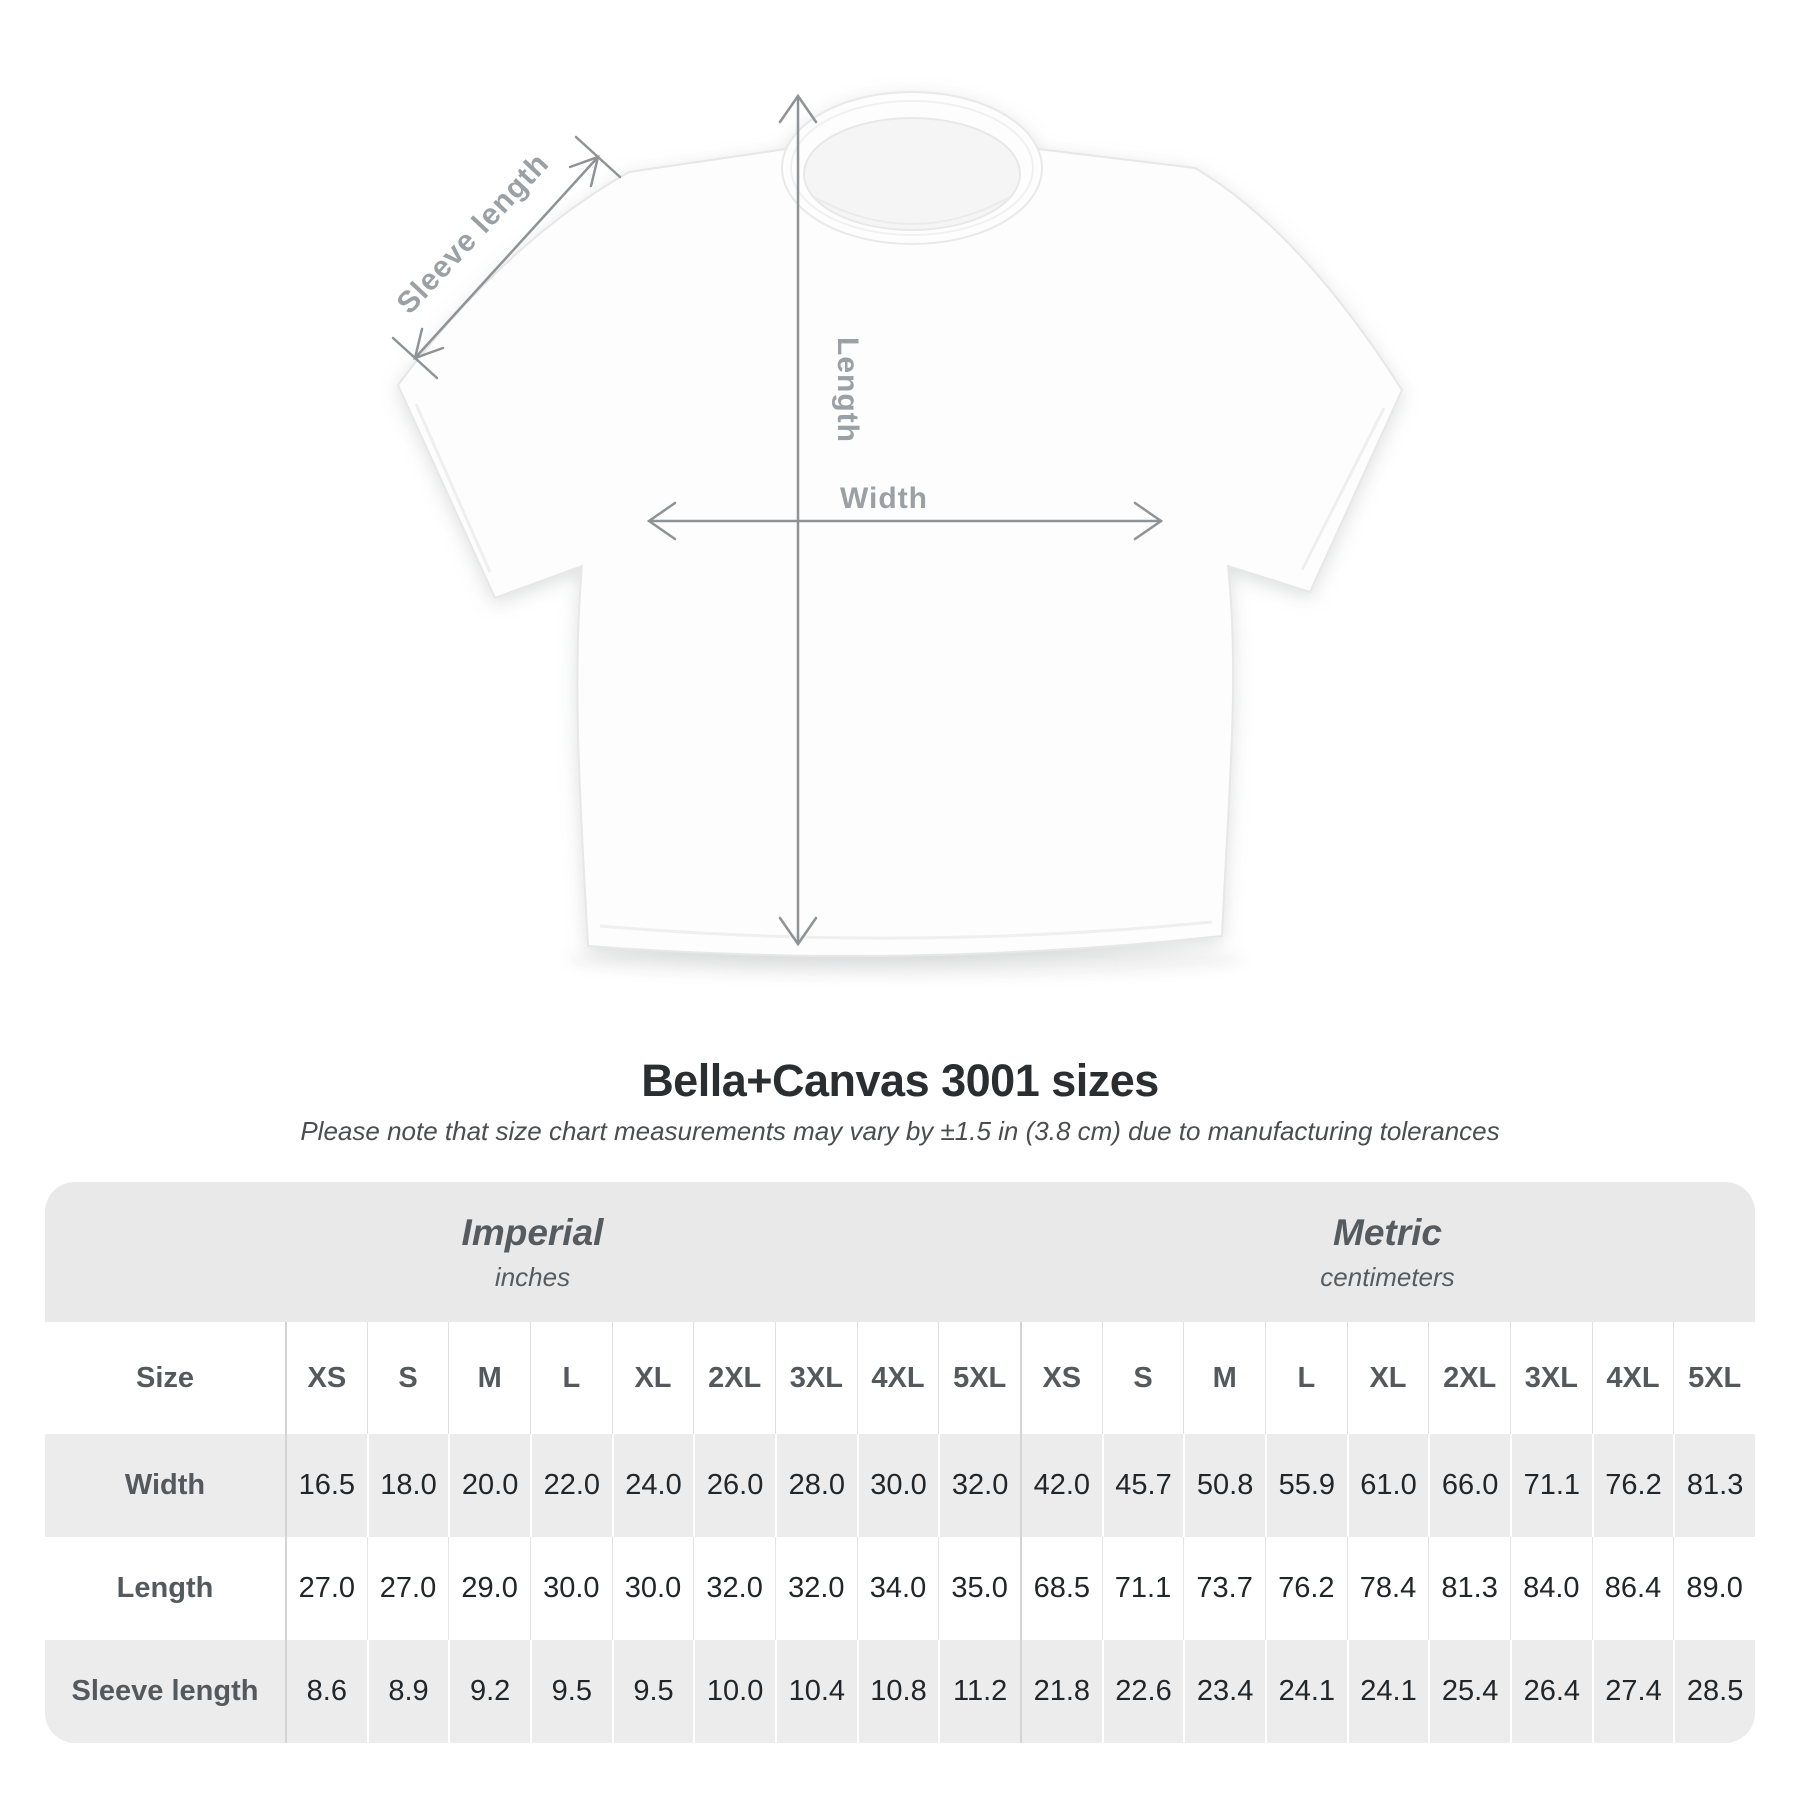 This screenshot has height=1800, width=1800. Describe the element at coordinates (326, 1691) in the screenshot. I see `table-cell: 8.6` at that location.